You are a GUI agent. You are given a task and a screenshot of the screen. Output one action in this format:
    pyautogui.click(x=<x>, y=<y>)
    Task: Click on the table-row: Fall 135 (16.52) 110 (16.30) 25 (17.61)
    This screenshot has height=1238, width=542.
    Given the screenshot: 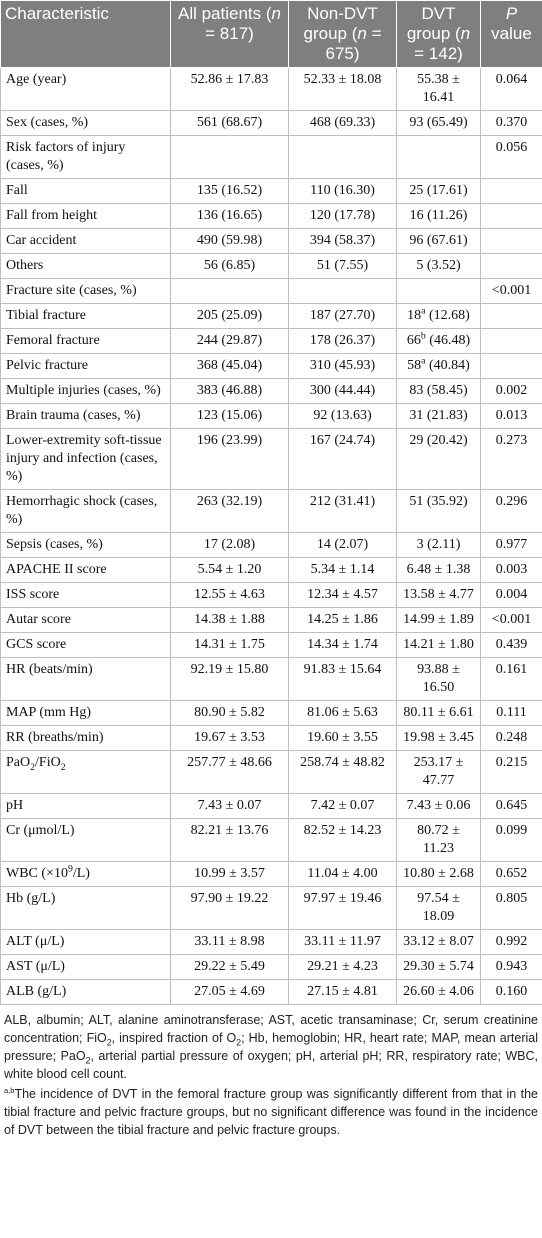 What is the action you would take?
    pyautogui.click(x=271, y=191)
    